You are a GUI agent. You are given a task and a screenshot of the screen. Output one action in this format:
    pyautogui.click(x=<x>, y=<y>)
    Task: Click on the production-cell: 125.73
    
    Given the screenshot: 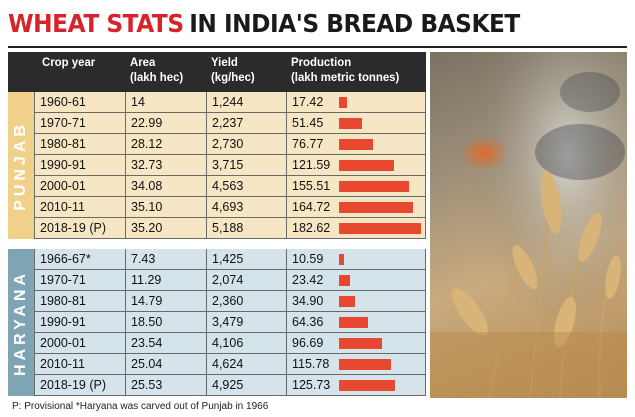 What is the action you would take?
    pyautogui.click(x=356, y=385)
    